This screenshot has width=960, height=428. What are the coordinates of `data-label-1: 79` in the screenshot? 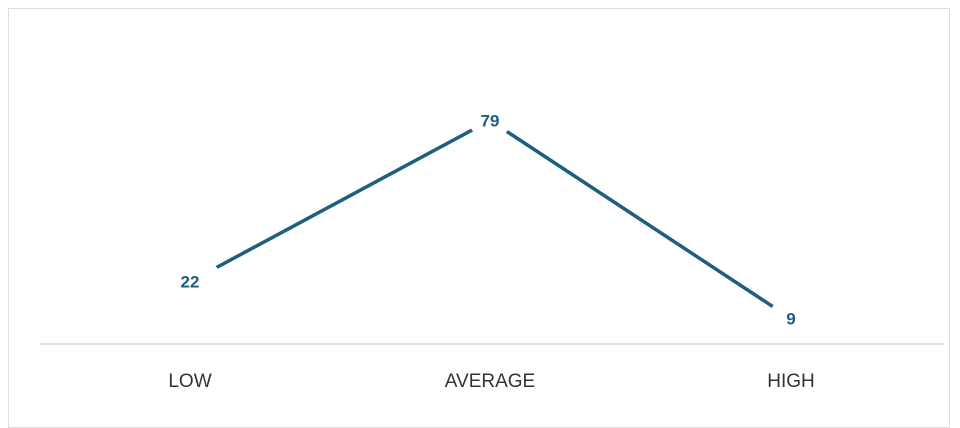 It's located at (490, 120).